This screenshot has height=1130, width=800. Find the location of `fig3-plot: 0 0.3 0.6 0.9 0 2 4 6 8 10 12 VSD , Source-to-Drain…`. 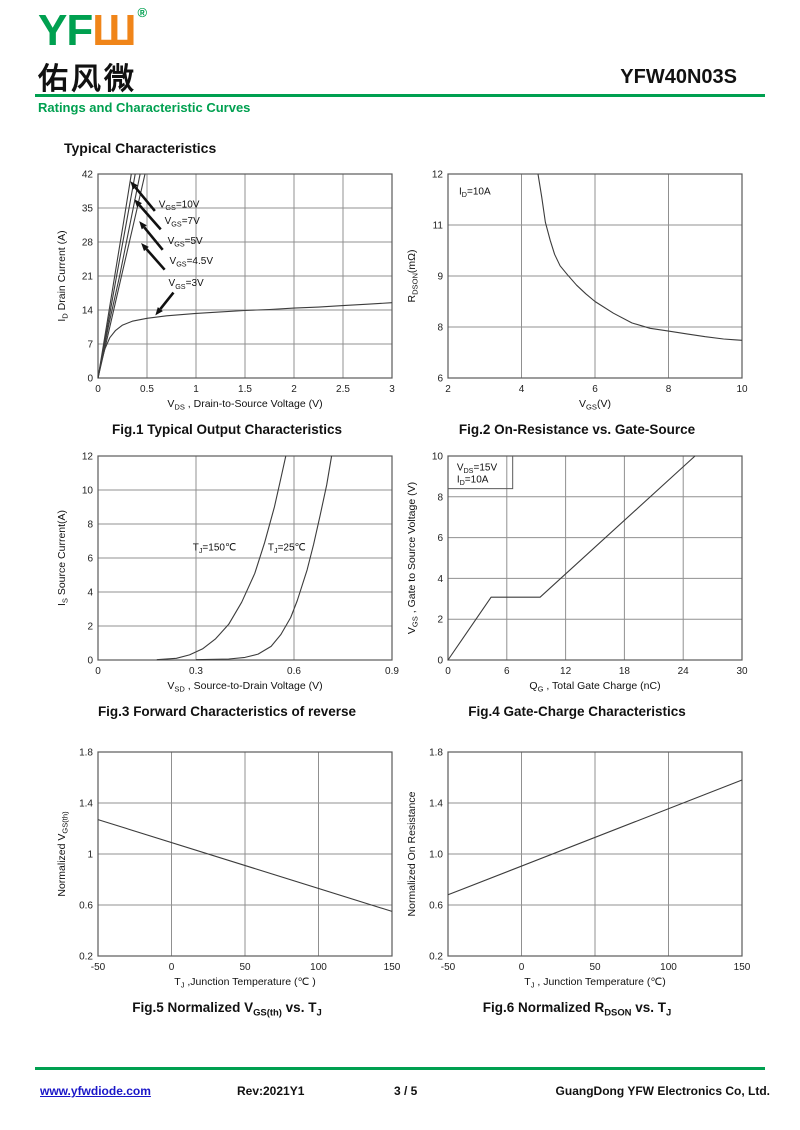

fig3-plot: 0 0.3 0.6 0.9 0 2 4 6 8 10 12 VSD , Source-to-Drain… is located at coordinates (227, 573).